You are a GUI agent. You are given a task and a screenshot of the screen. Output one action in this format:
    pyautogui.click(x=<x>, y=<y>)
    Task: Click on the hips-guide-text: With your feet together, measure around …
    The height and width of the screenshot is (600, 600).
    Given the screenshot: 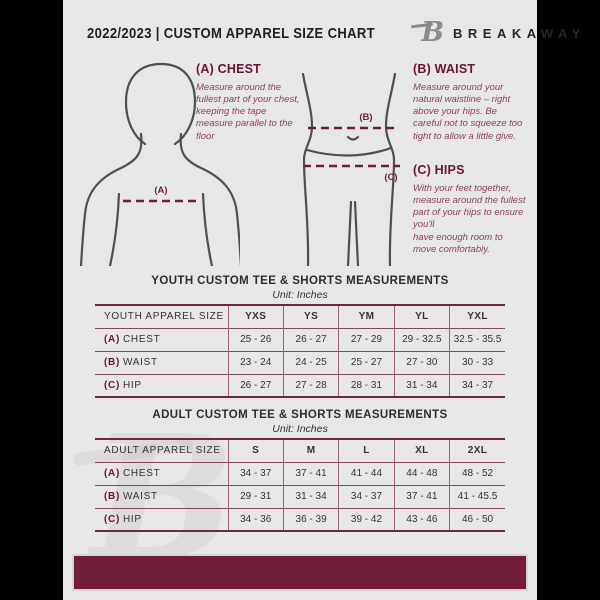 What is the action you would take?
    pyautogui.click(x=469, y=219)
    